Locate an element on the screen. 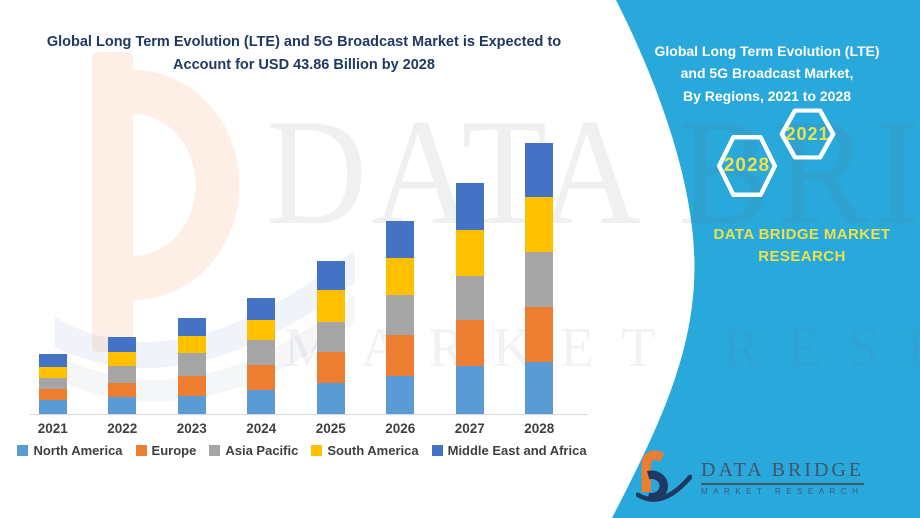  x-axis-line is located at coordinates (309, 414).